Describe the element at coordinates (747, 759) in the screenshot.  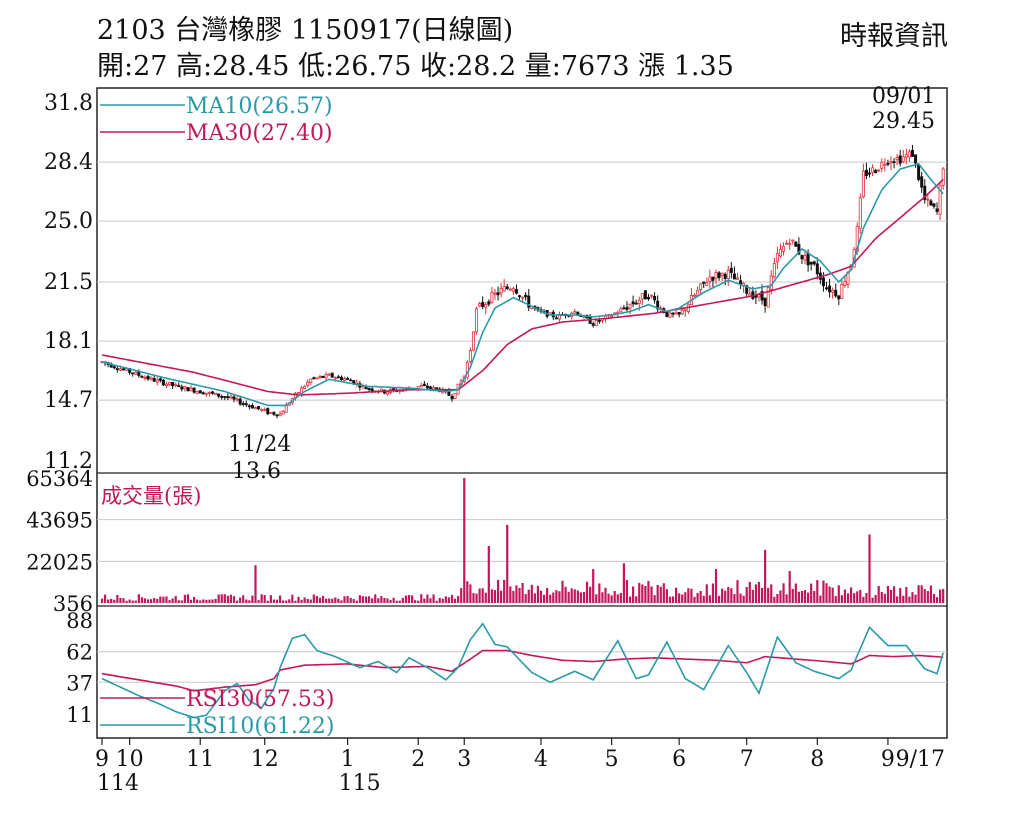
I see `x-tick-label: 7` at that location.